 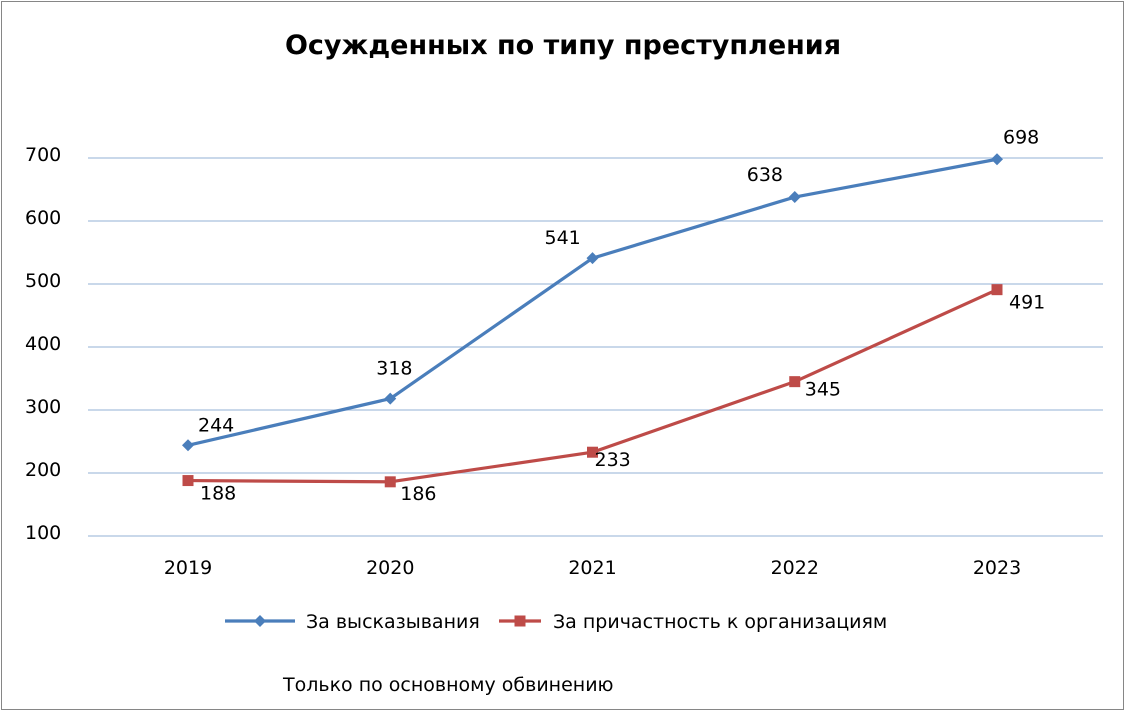 What do you see at coordinates (563, 238) in the screenshot?
I see `data-label-1-2021: 541` at bounding box center [563, 238].